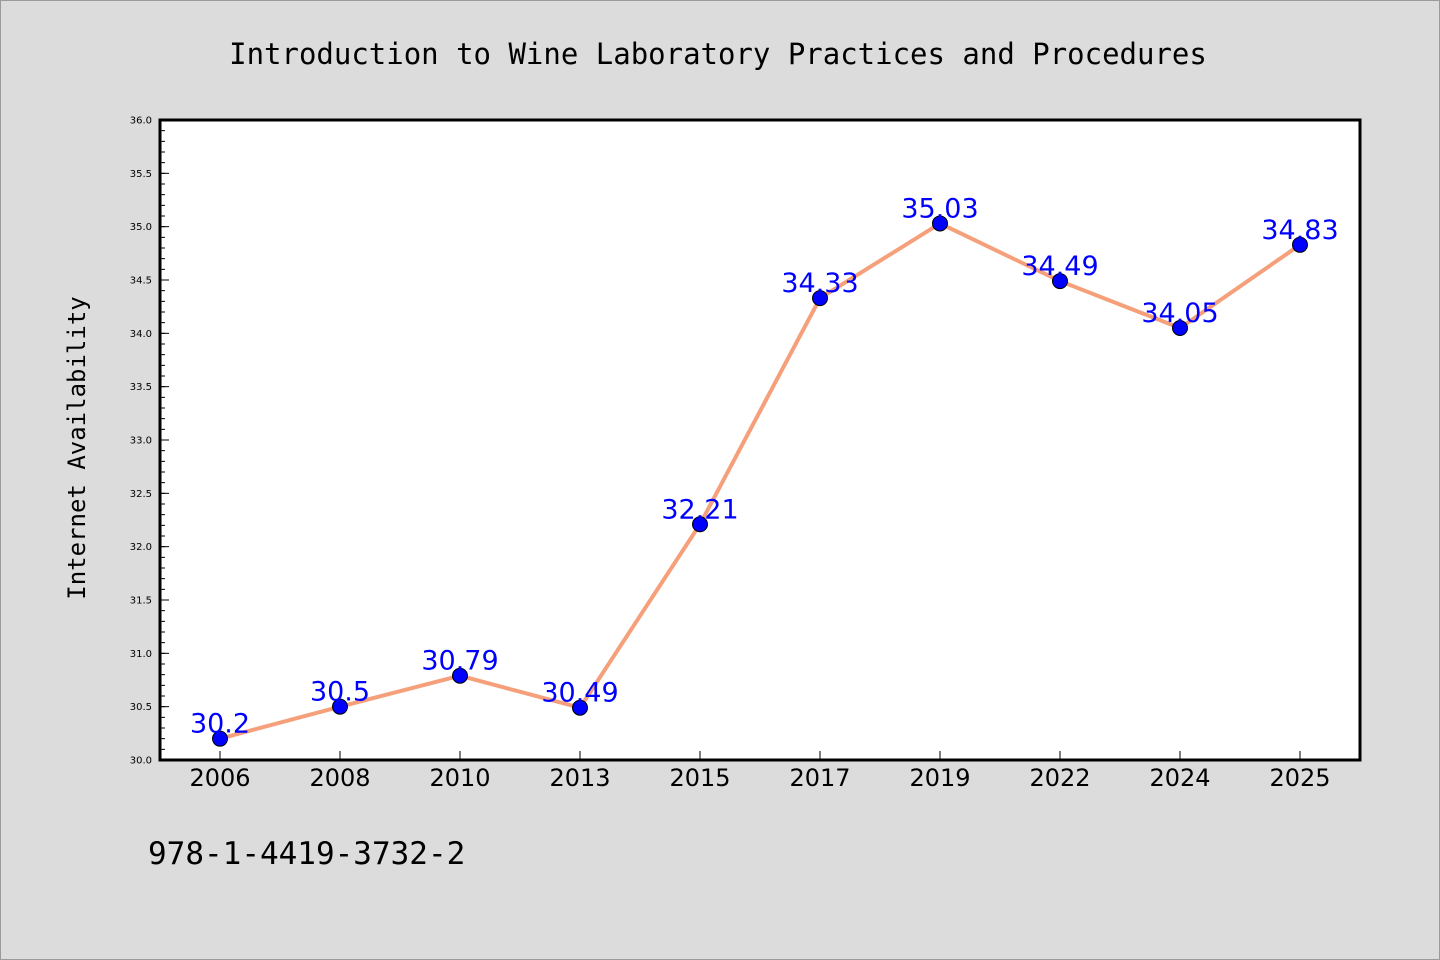  I want to click on x-tick-label: 2022, so click(1059, 778).